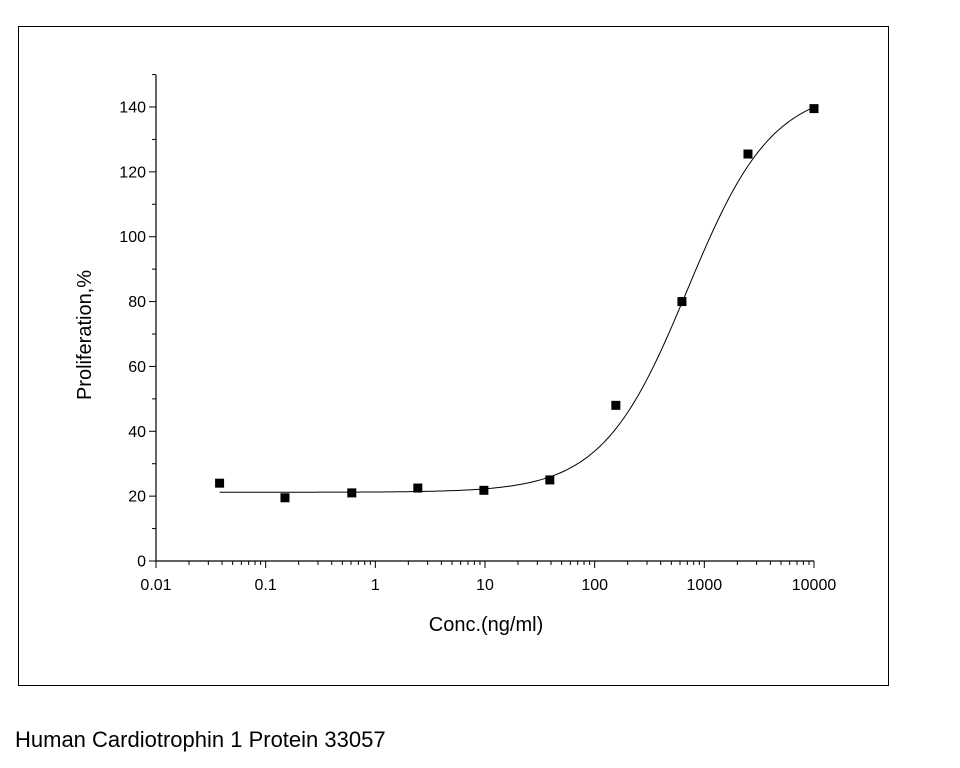 This screenshot has width=960, height=768. I want to click on x-tick-label: 100, so click(594, 585).